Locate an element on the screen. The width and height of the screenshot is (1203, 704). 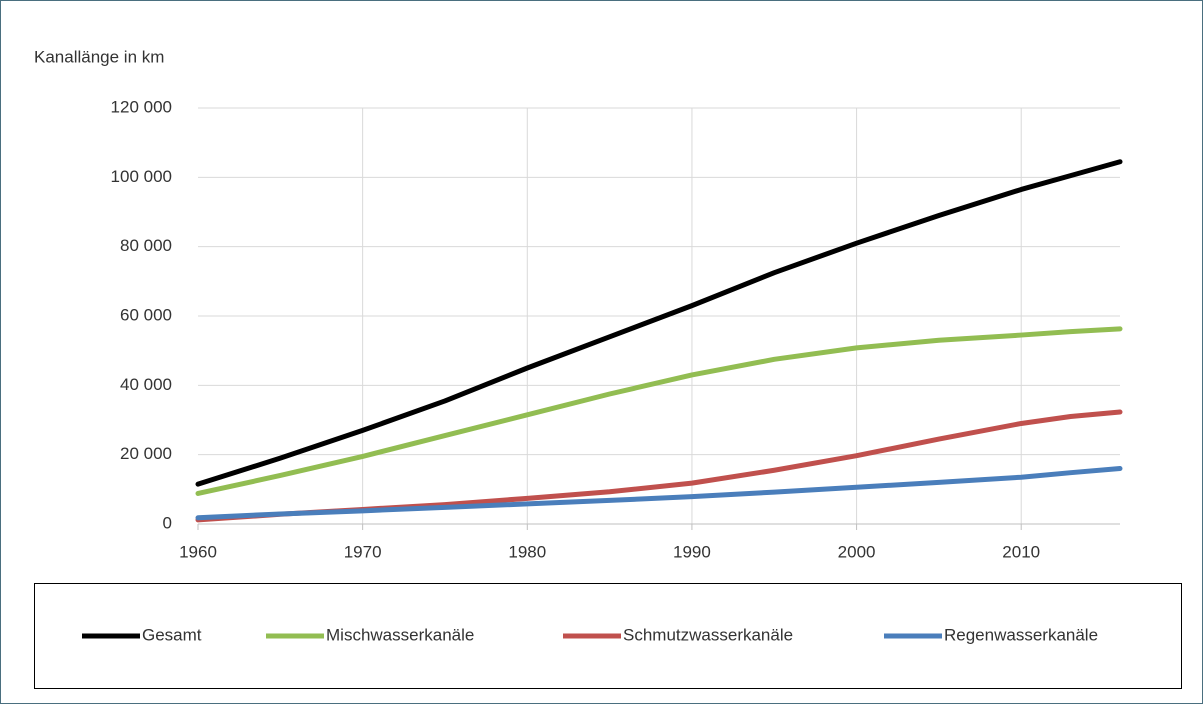
legend-label: Regenwasserkanäle is located at coordinates (1021, 634).